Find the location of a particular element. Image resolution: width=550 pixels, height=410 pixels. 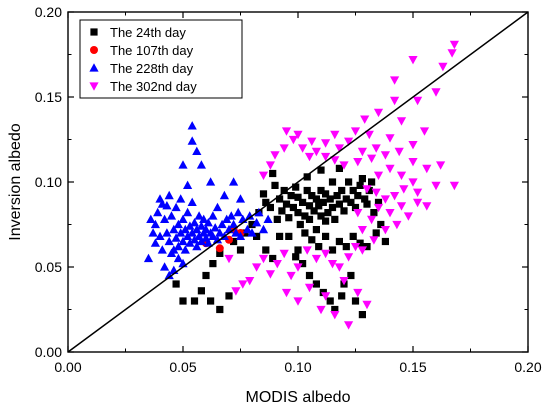

legend-marker is located at coordinates (94, 86).